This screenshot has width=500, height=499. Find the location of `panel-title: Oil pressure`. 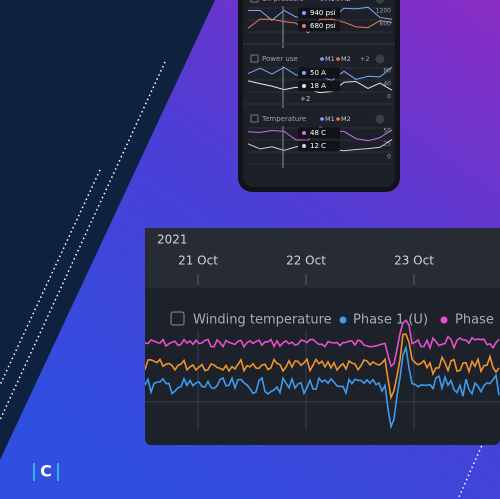

panel-title: Oil pressure is located at coordinates (283, 1).